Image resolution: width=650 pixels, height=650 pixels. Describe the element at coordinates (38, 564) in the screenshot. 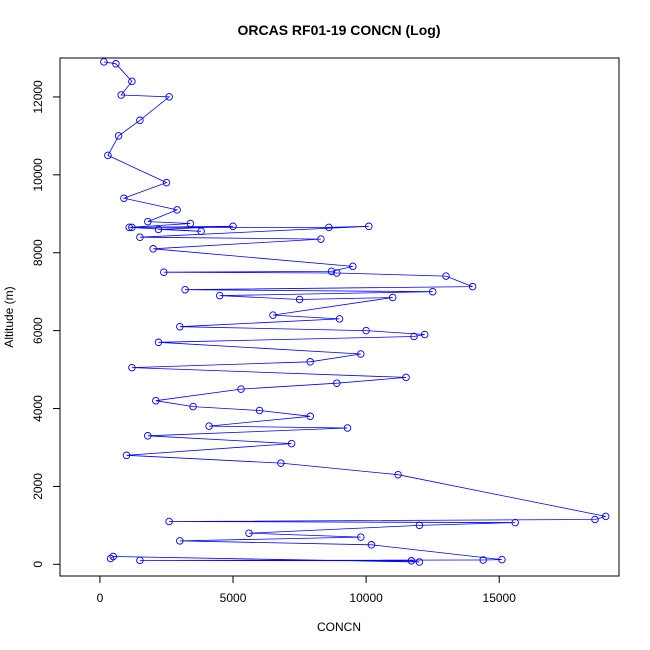

I see `y-tick-label: 0` at that location.